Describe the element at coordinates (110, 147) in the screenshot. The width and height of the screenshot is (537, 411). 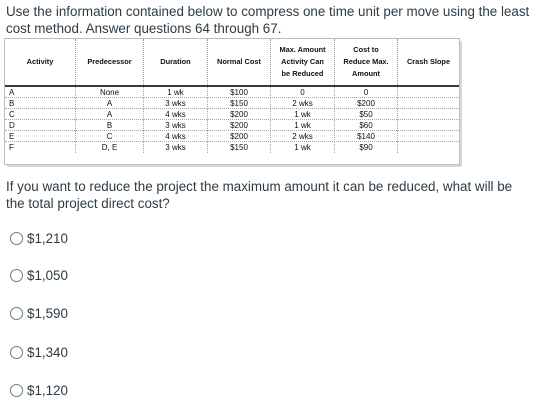
I see `cell-predecessor: D, E` at that location.